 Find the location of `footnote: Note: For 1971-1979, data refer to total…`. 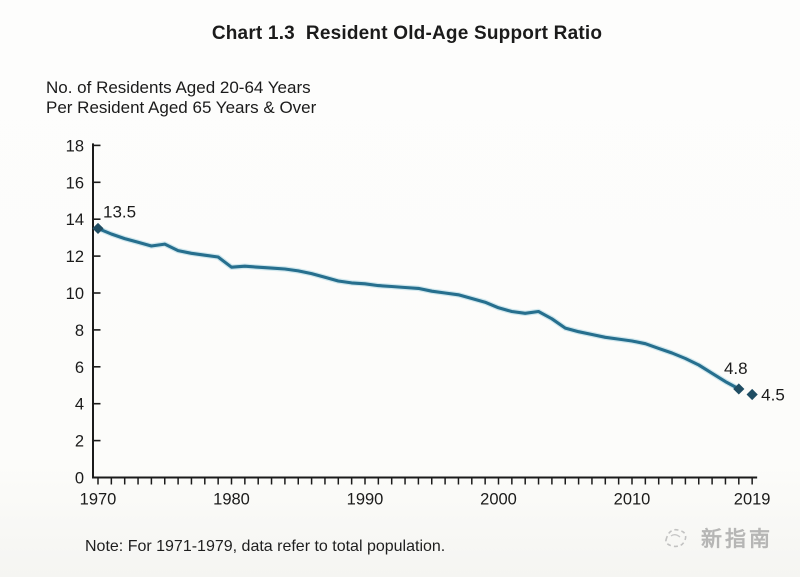

footnote: Note: For 1971-1979, data refer to total… is located at coordinates (265, 546).